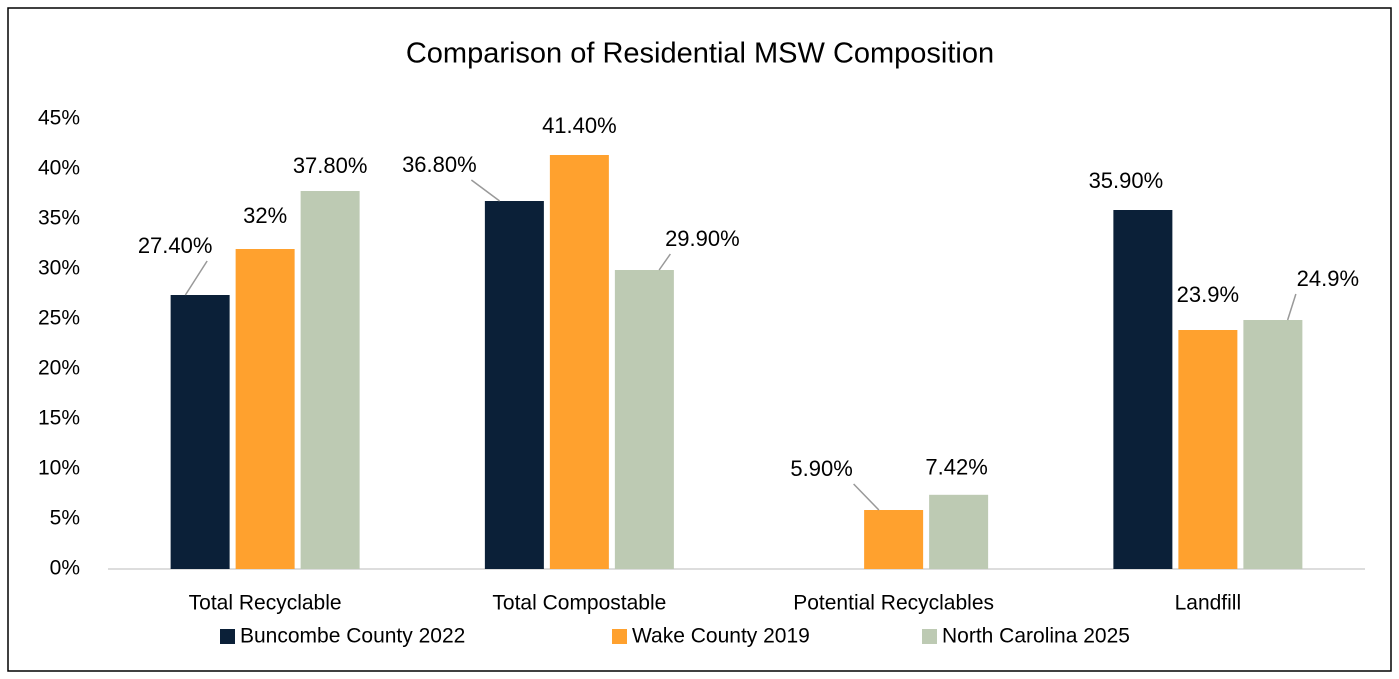  Describe the element at coordinates (65, 568) in the screenshot. I see `y-tick-label: 0%` at that location.